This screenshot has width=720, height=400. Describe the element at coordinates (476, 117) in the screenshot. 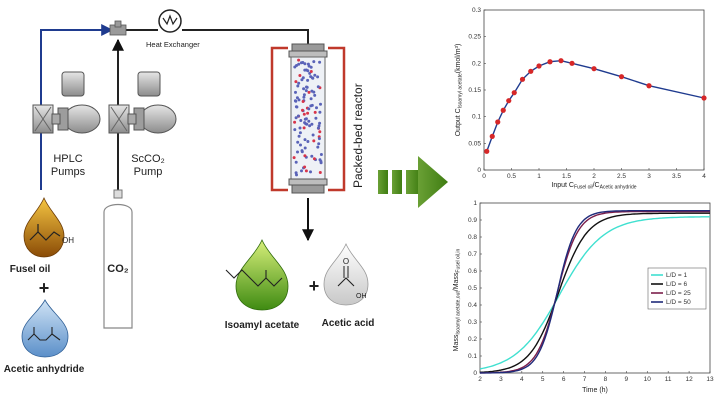

I see `chart1-ytick-label: 0.1` at that location.